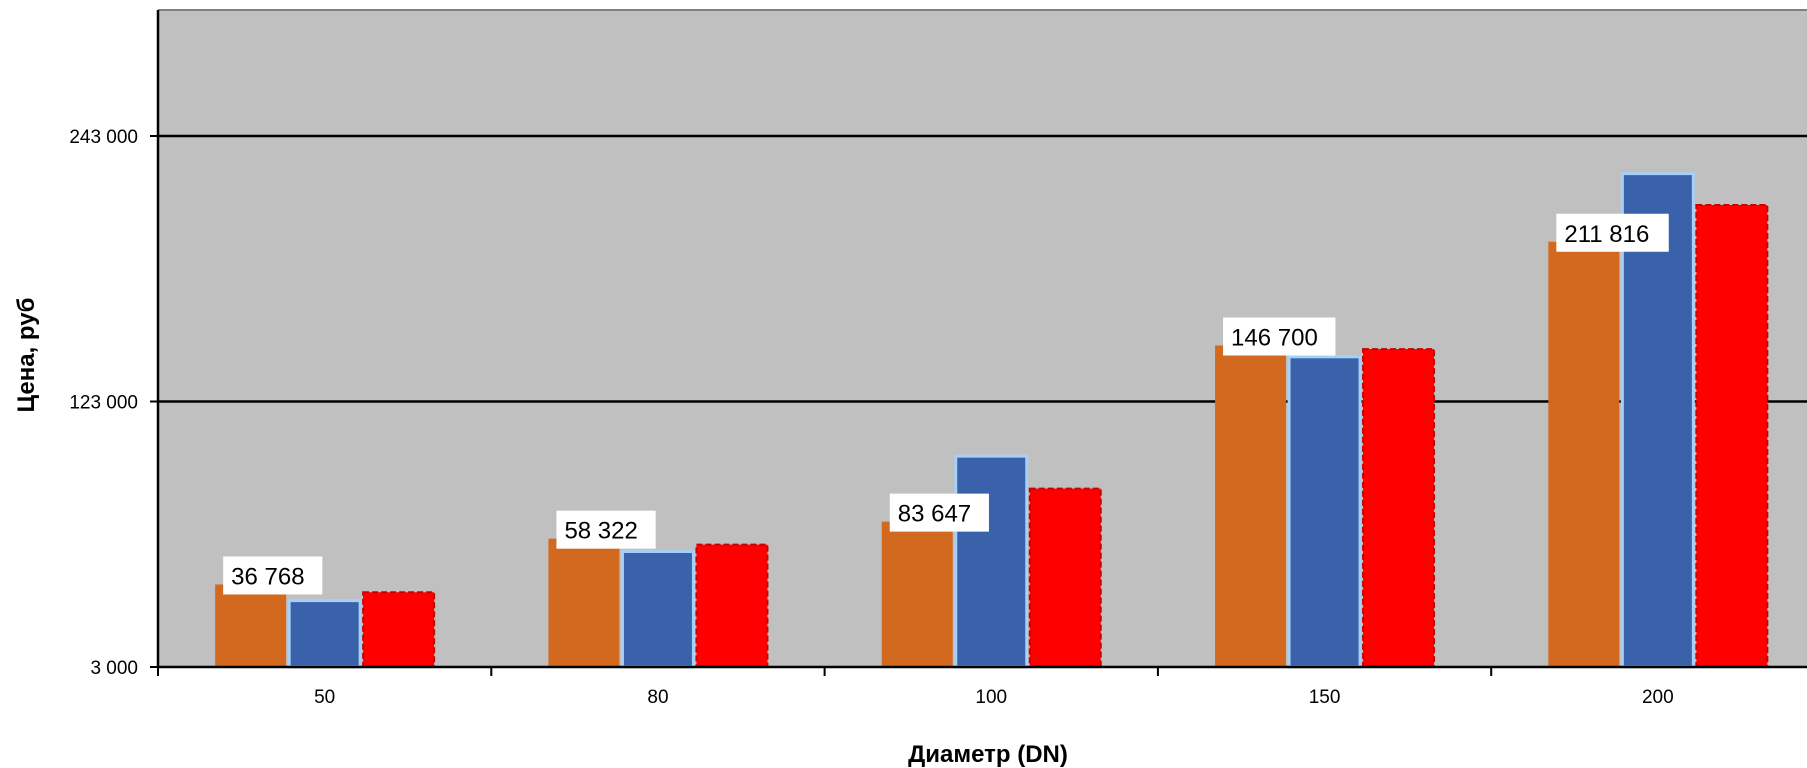  I want to click on y-tick-label: 123 000, so click(103, 403).